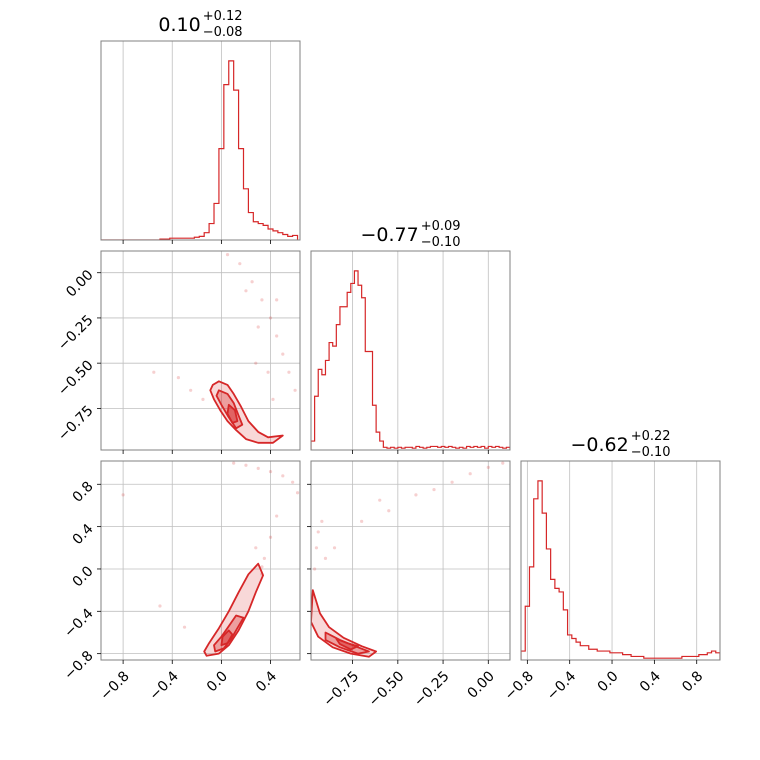 The height and width of the screenshot is (760, 760). Describe the element at coordinates (83, 492) in the screenshot. I see `y-tick-label: 0.8` at that location.